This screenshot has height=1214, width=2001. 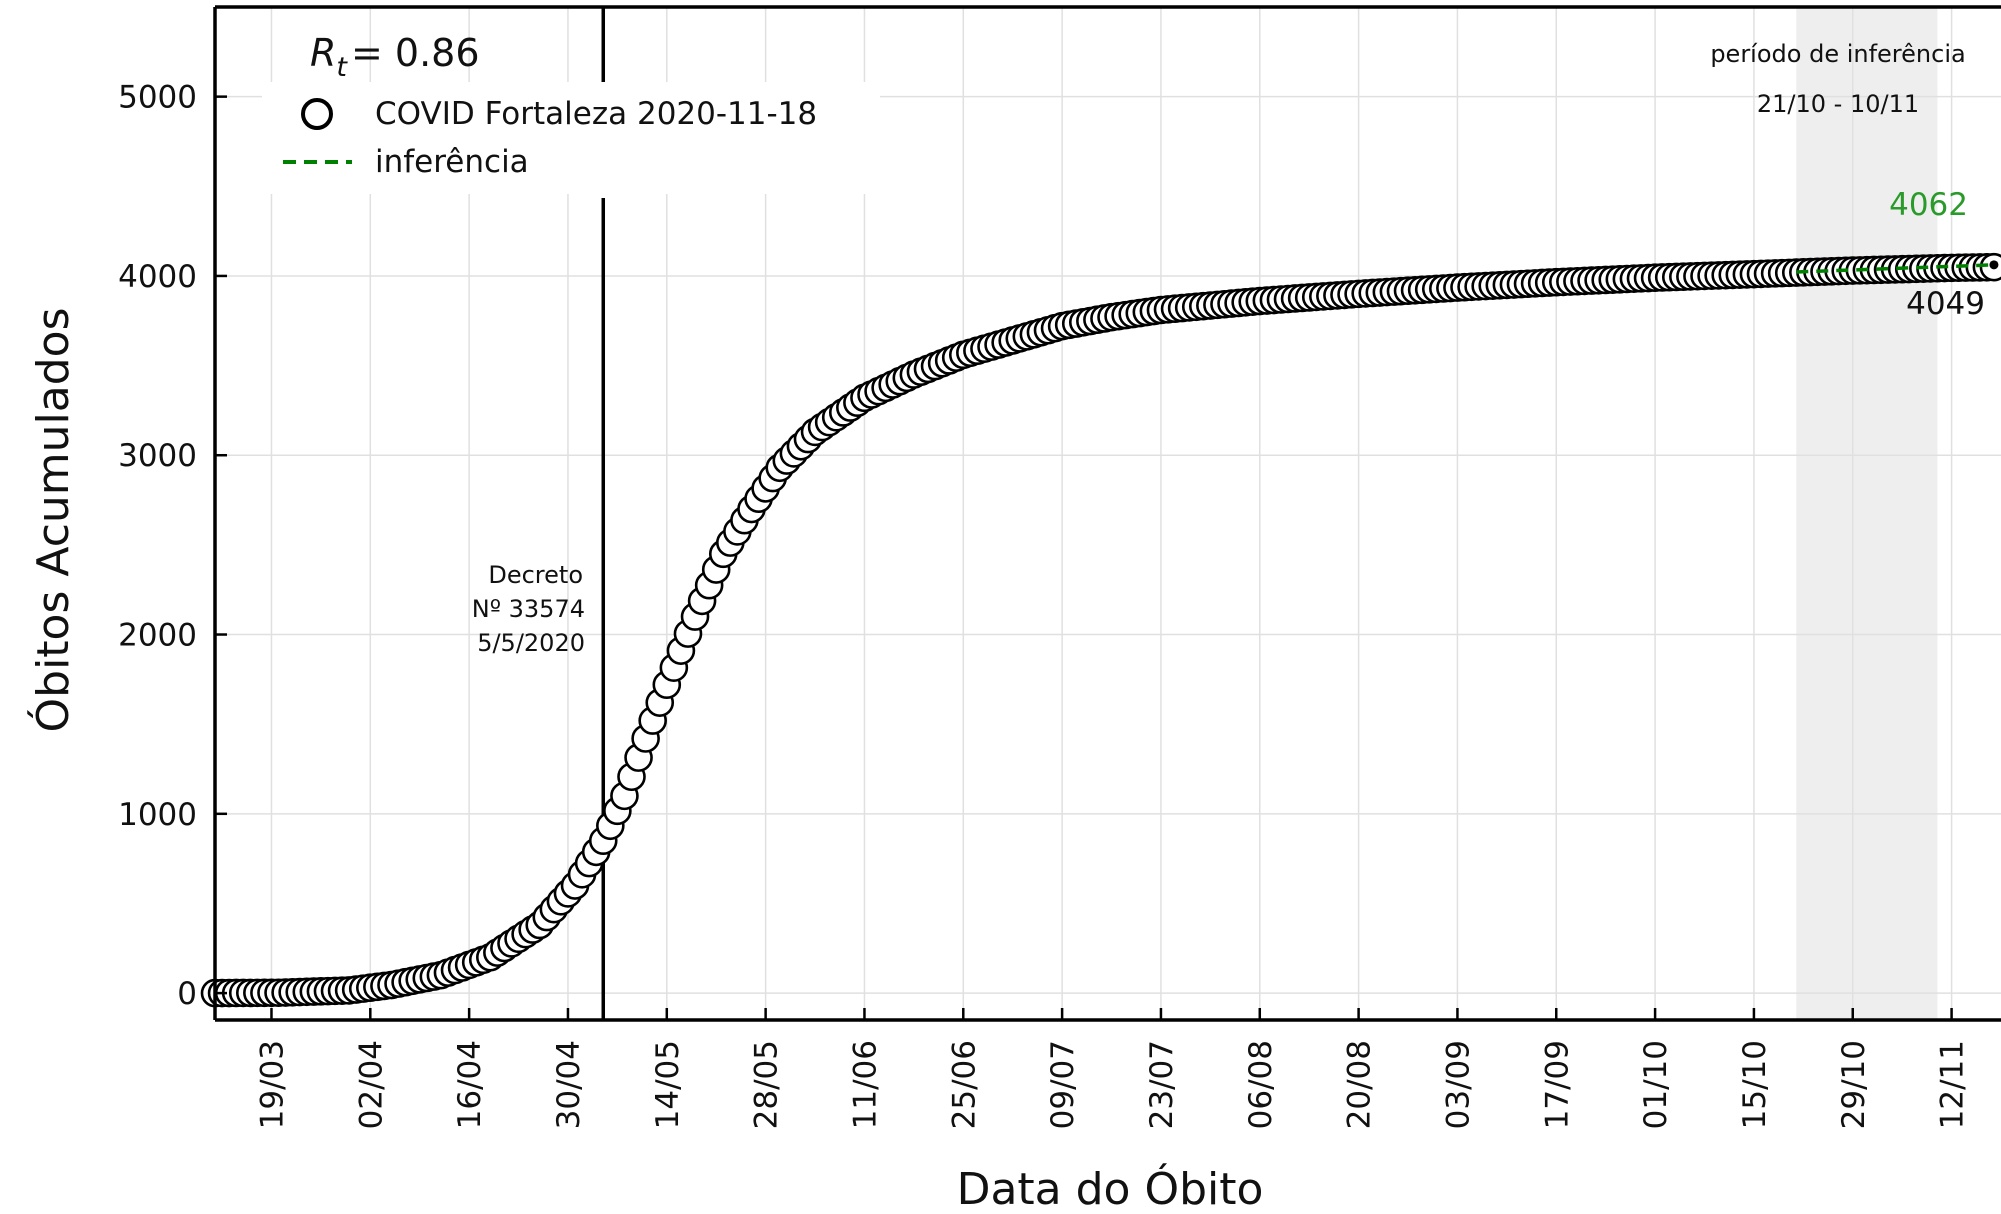 What do you see at coordinates (531, 643) in the screenshot?
I see `decree-line-3: 5/5/2020` at bounding box center [531, 643].